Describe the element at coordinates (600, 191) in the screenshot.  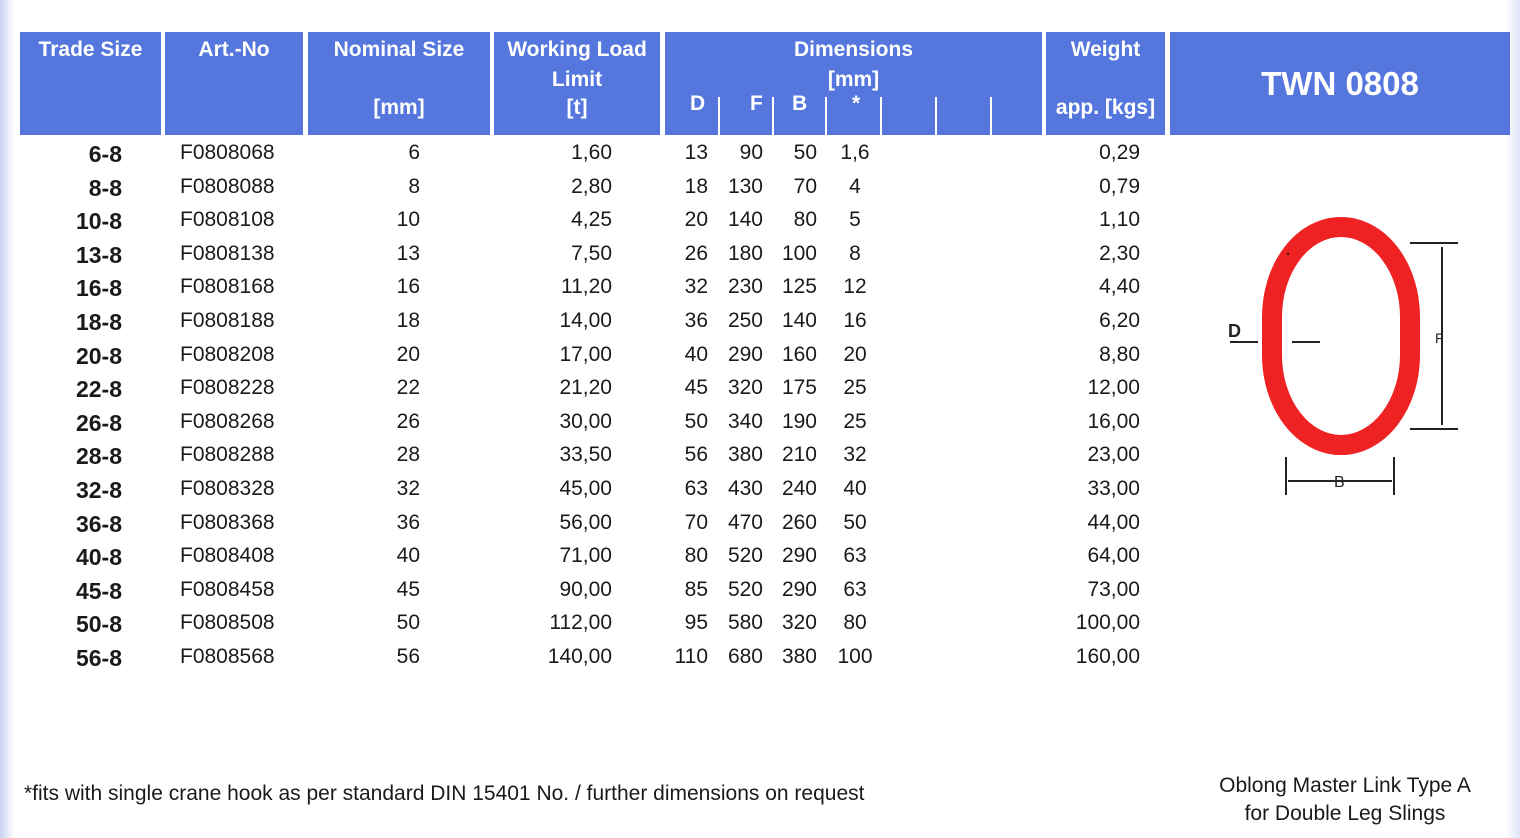
I see `table-row: 8-8 F0808088 8 2,80 18 130 70 4 0,79` at that location.